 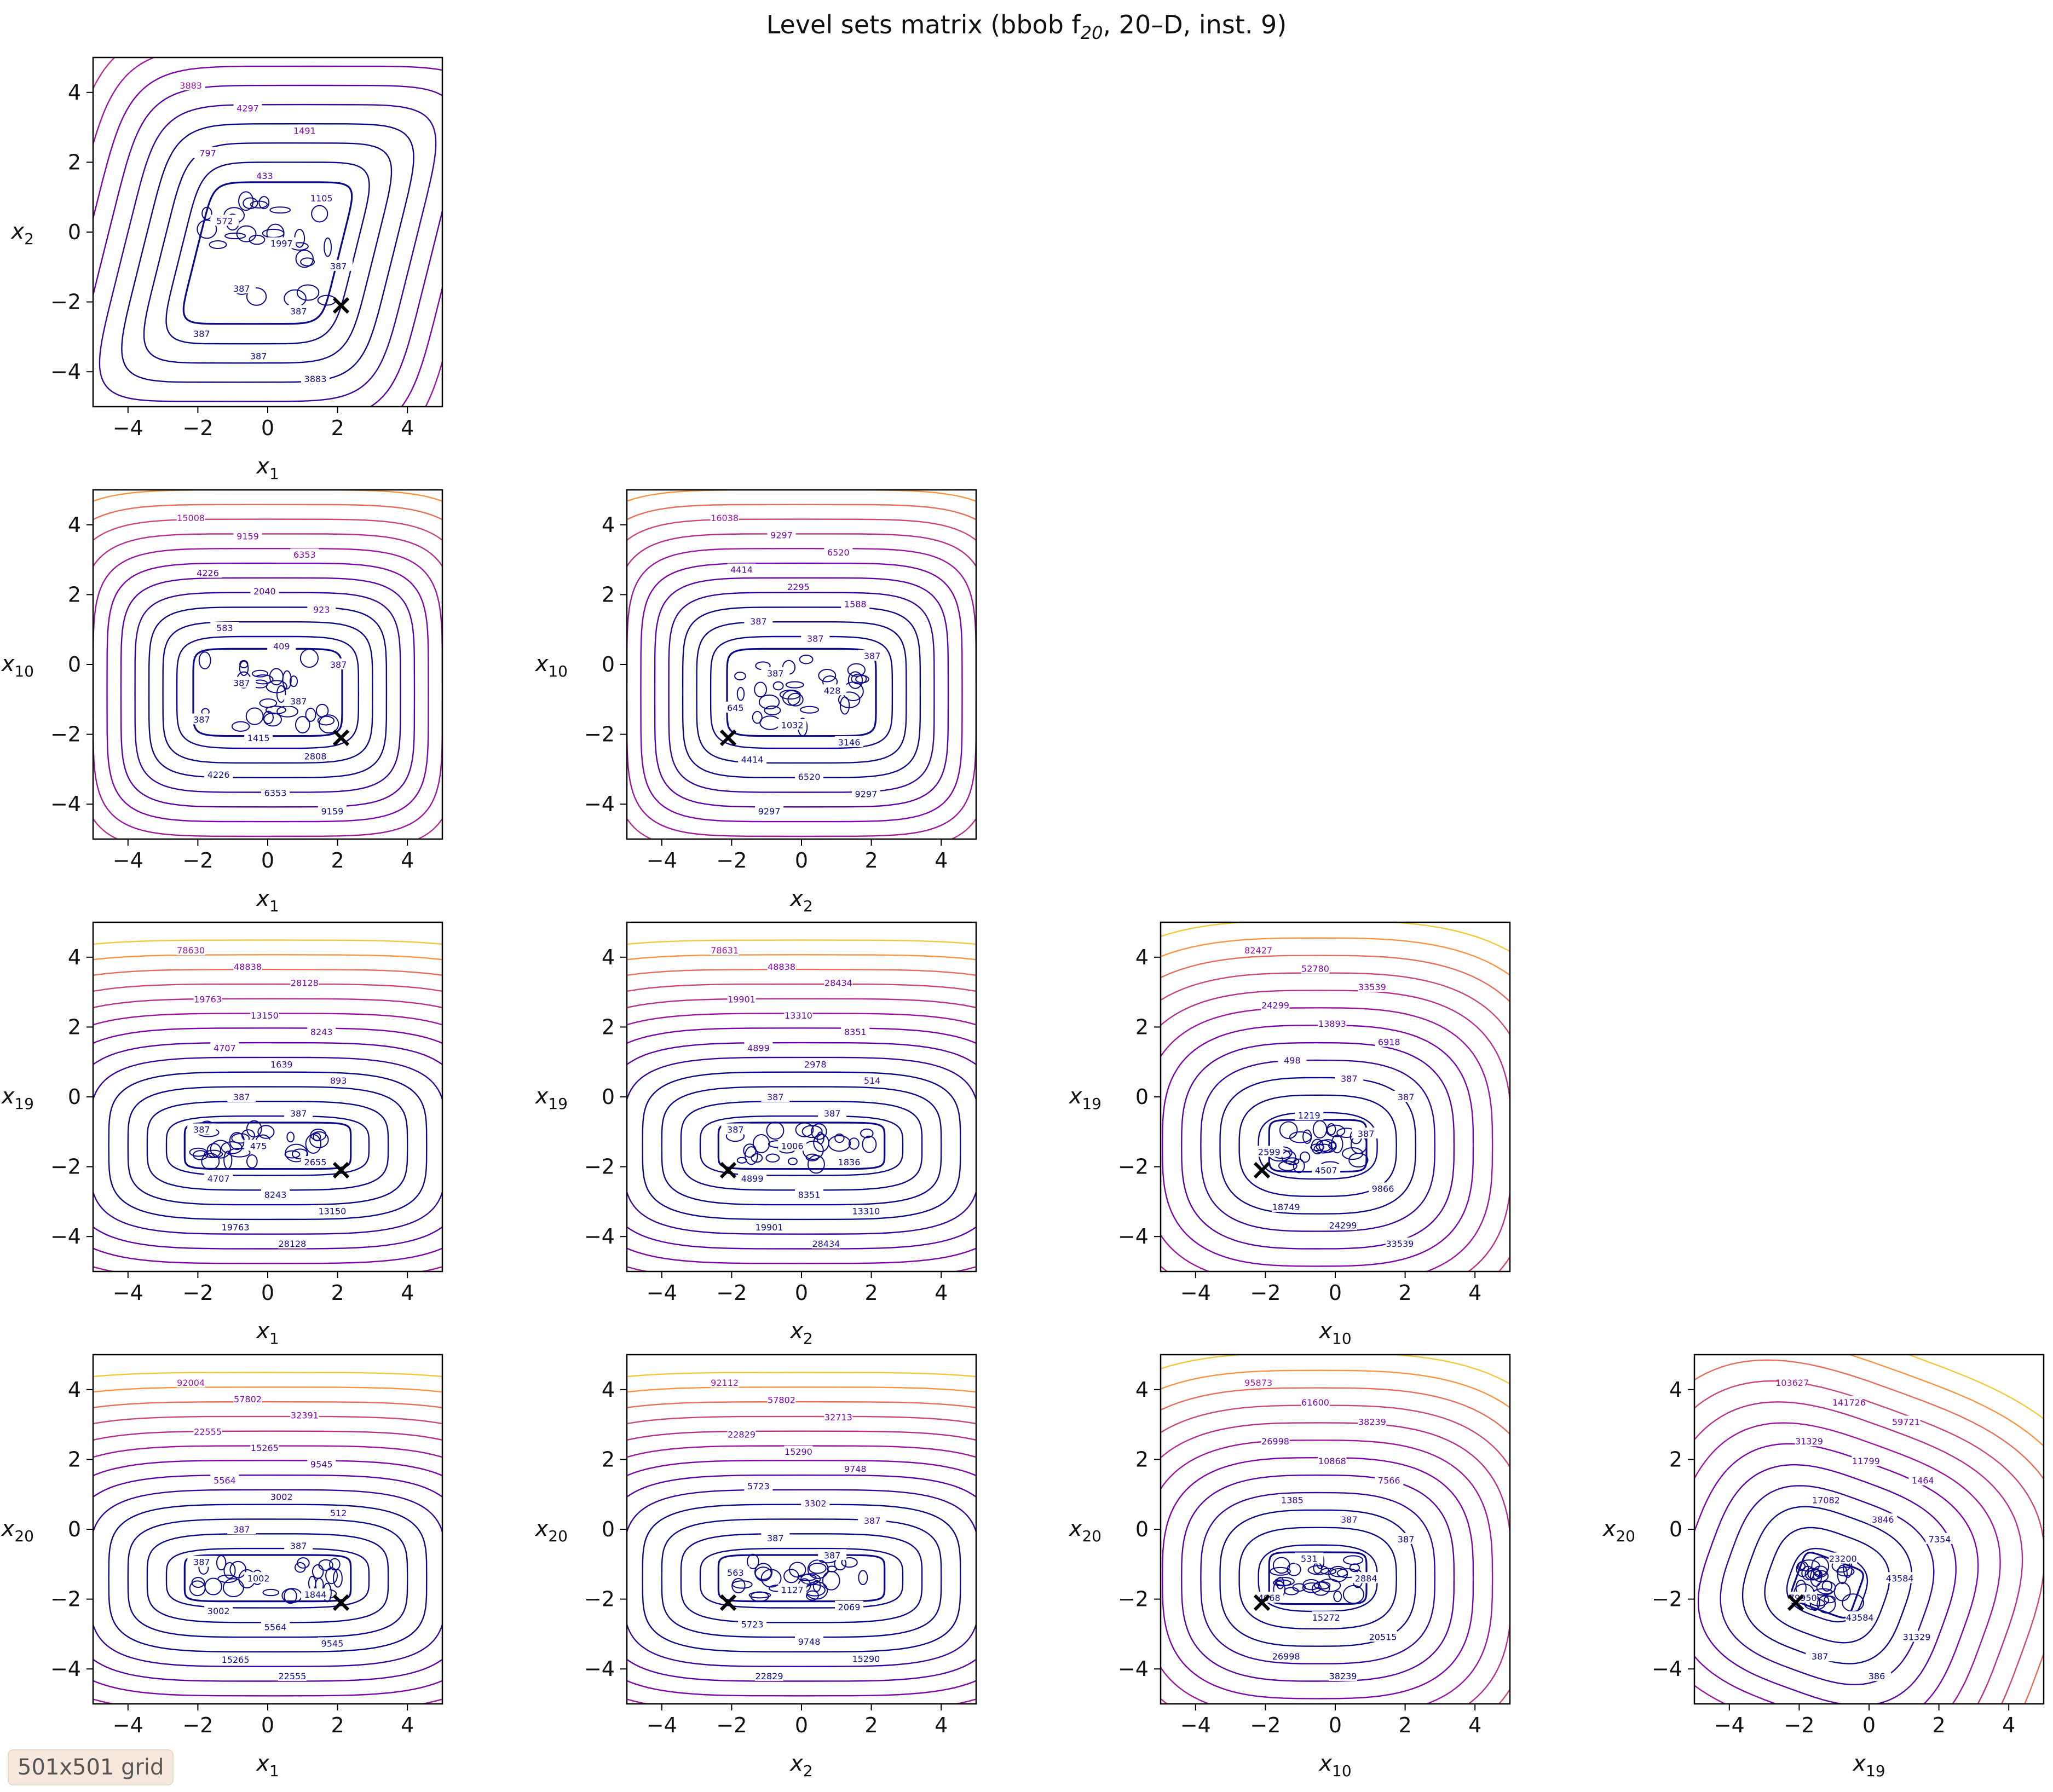 I want to click on contour-label: 2295, so click(x=798, y=587).